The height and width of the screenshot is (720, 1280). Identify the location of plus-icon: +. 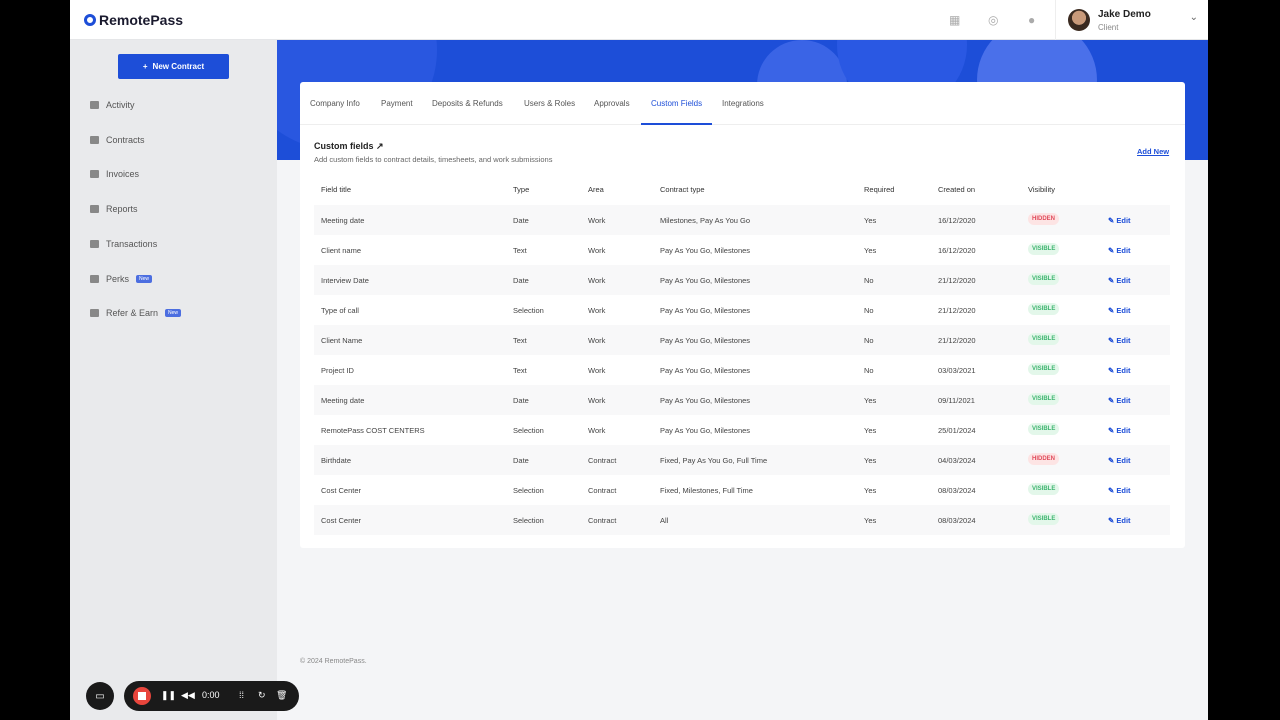
(145, 66).